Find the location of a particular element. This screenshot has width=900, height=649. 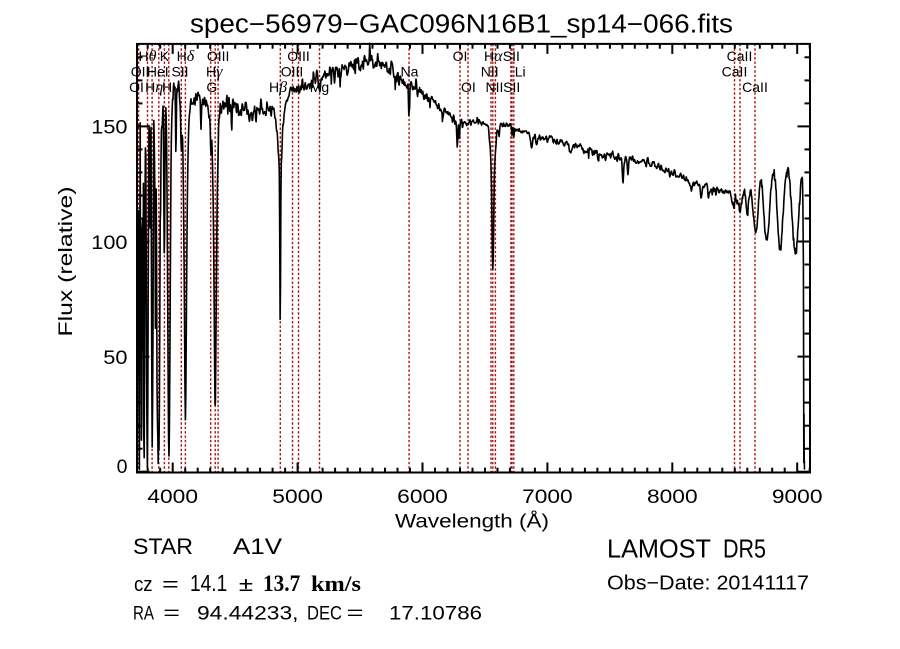

svg-text: Obs−Date: 20141117 is located at coordinates (708, 584).